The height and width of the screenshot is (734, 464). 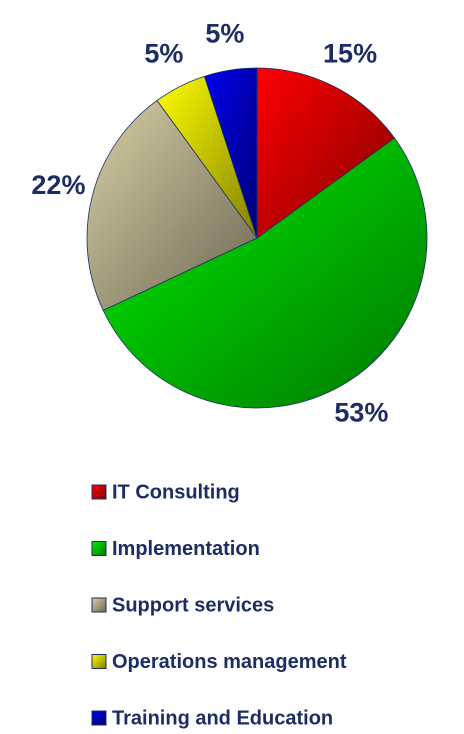 What do you see at coordinates (222, 718) in the screenshot?
I see `legend-label: Training and Education` at bounding box center [222, 718].